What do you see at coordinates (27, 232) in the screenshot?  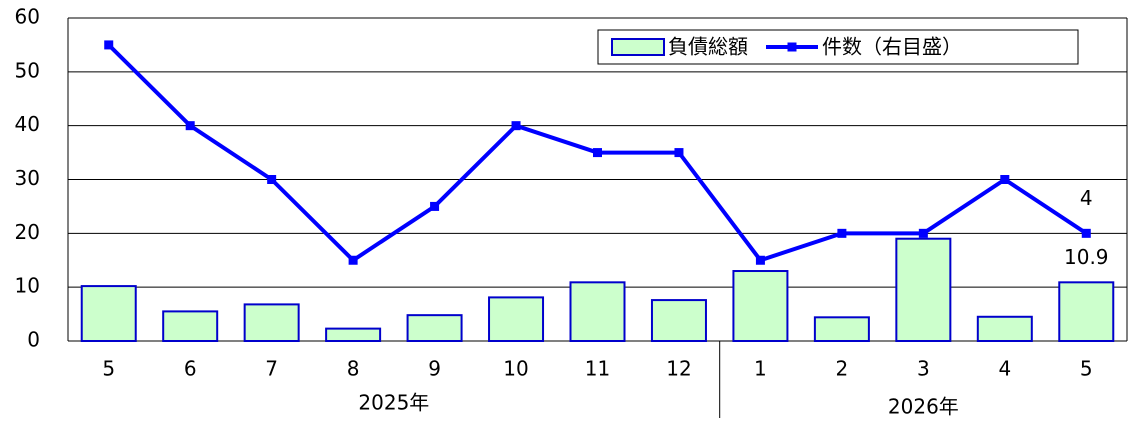 I see `y-tick-label: 20` at bounding box center [27, 232].